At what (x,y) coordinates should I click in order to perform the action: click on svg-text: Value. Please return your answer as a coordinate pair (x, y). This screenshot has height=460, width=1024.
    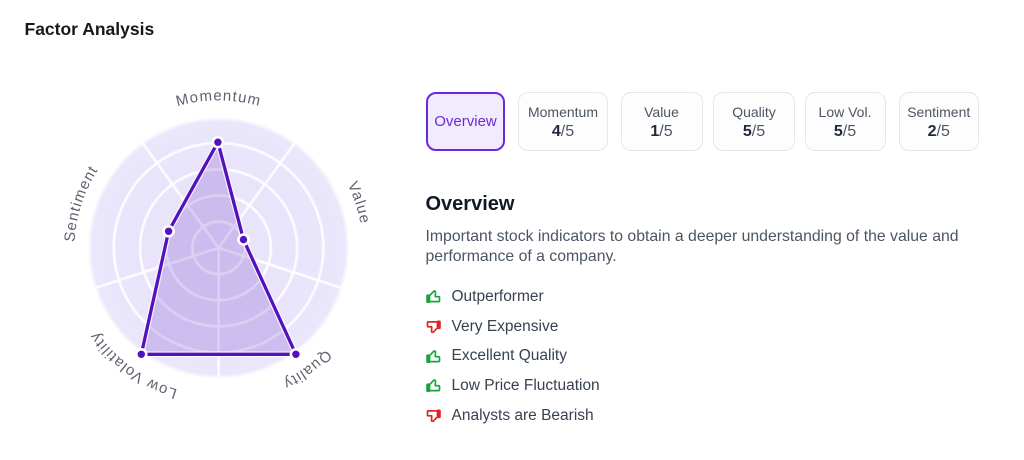
    Looking at the image, I should click on (359, 202).